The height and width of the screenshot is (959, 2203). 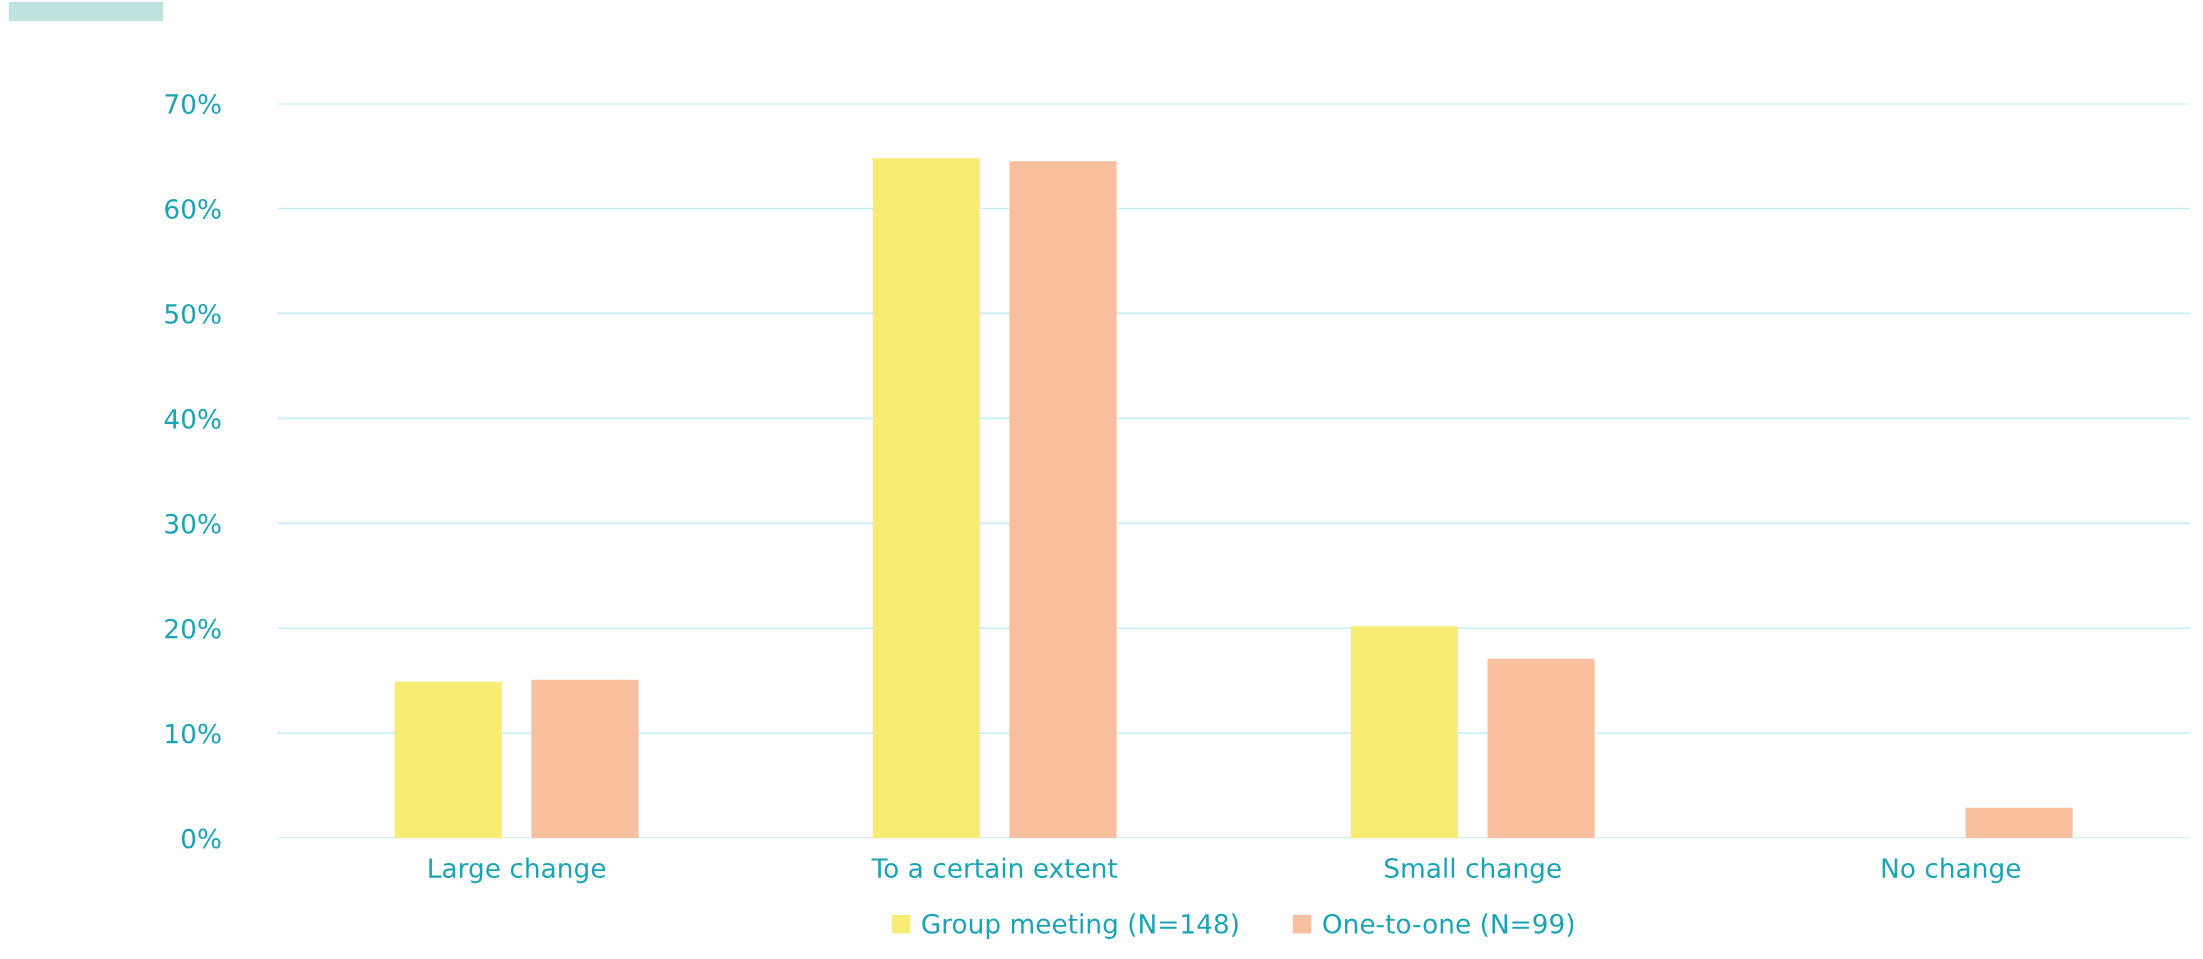 I want to click on legend-label: One-to-one (N=99), so click(x=1448, y=925).